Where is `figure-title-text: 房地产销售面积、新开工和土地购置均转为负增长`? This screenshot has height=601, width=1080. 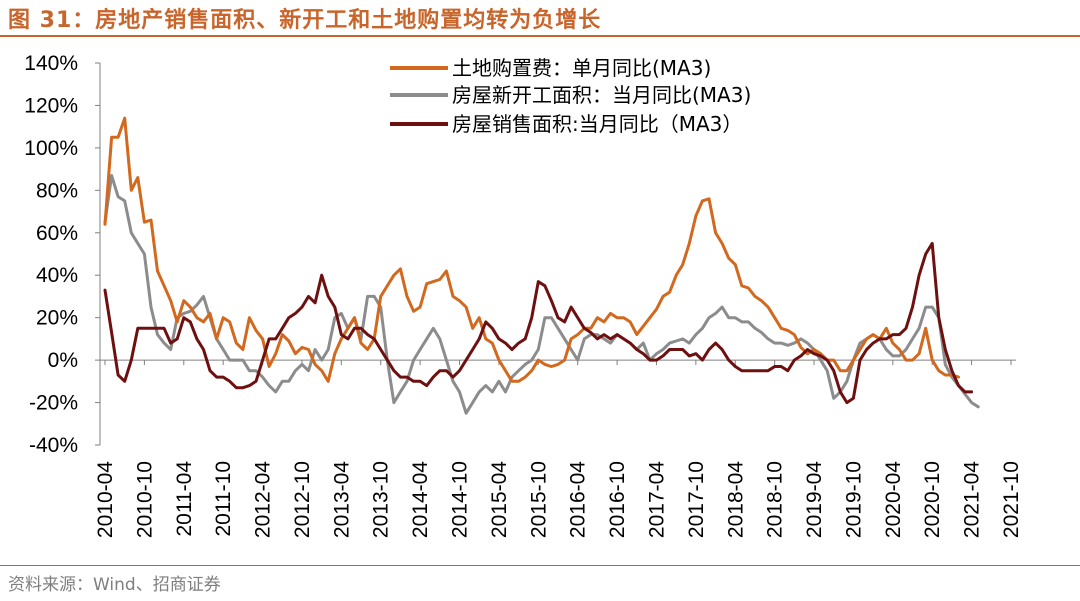 figure-title-text: 房地产销售面积、新开工和土地购置均转为负增长 is located at coordinates (348, 20).